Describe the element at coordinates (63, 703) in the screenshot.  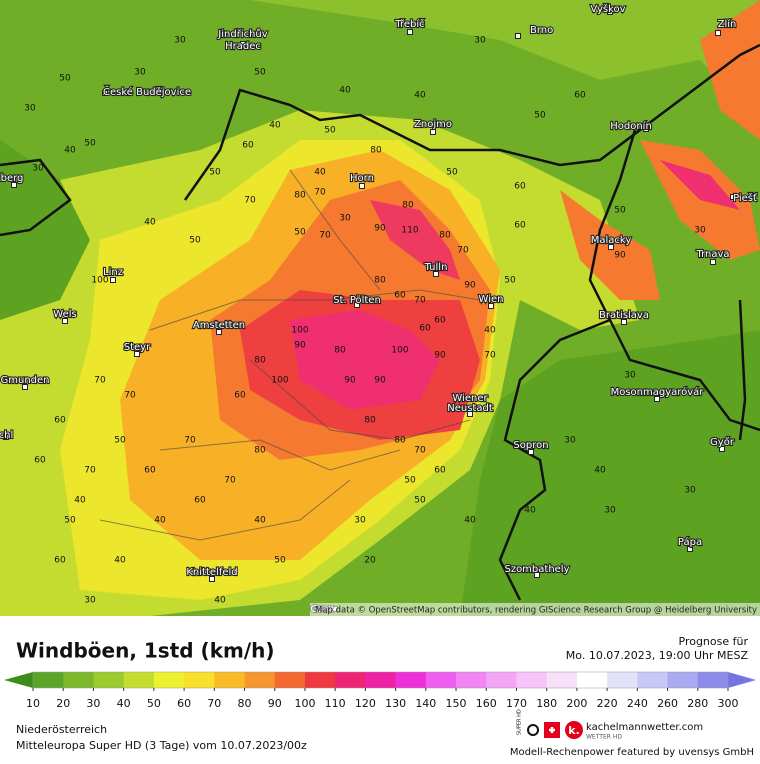
I see `colorbar-tick-label: 20` at that location.